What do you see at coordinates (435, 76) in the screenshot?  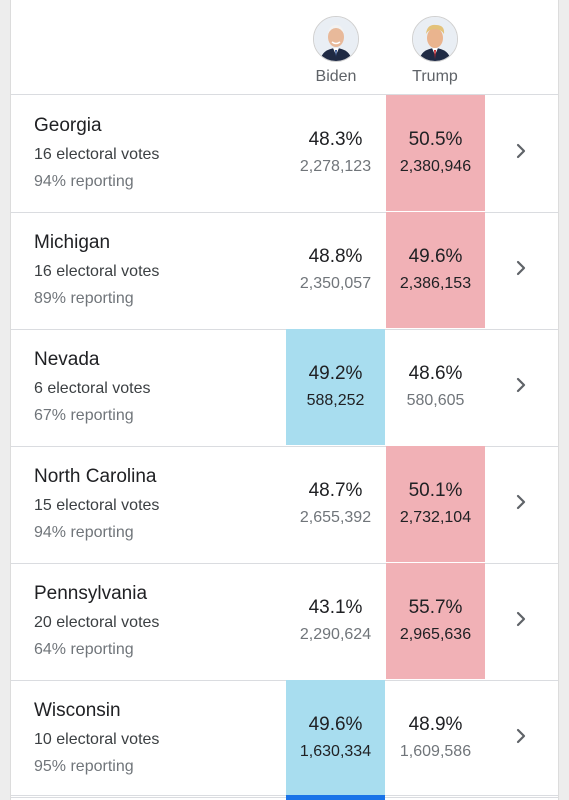 I see `trump-name-label: Trump` at bounding box center [435, 76].